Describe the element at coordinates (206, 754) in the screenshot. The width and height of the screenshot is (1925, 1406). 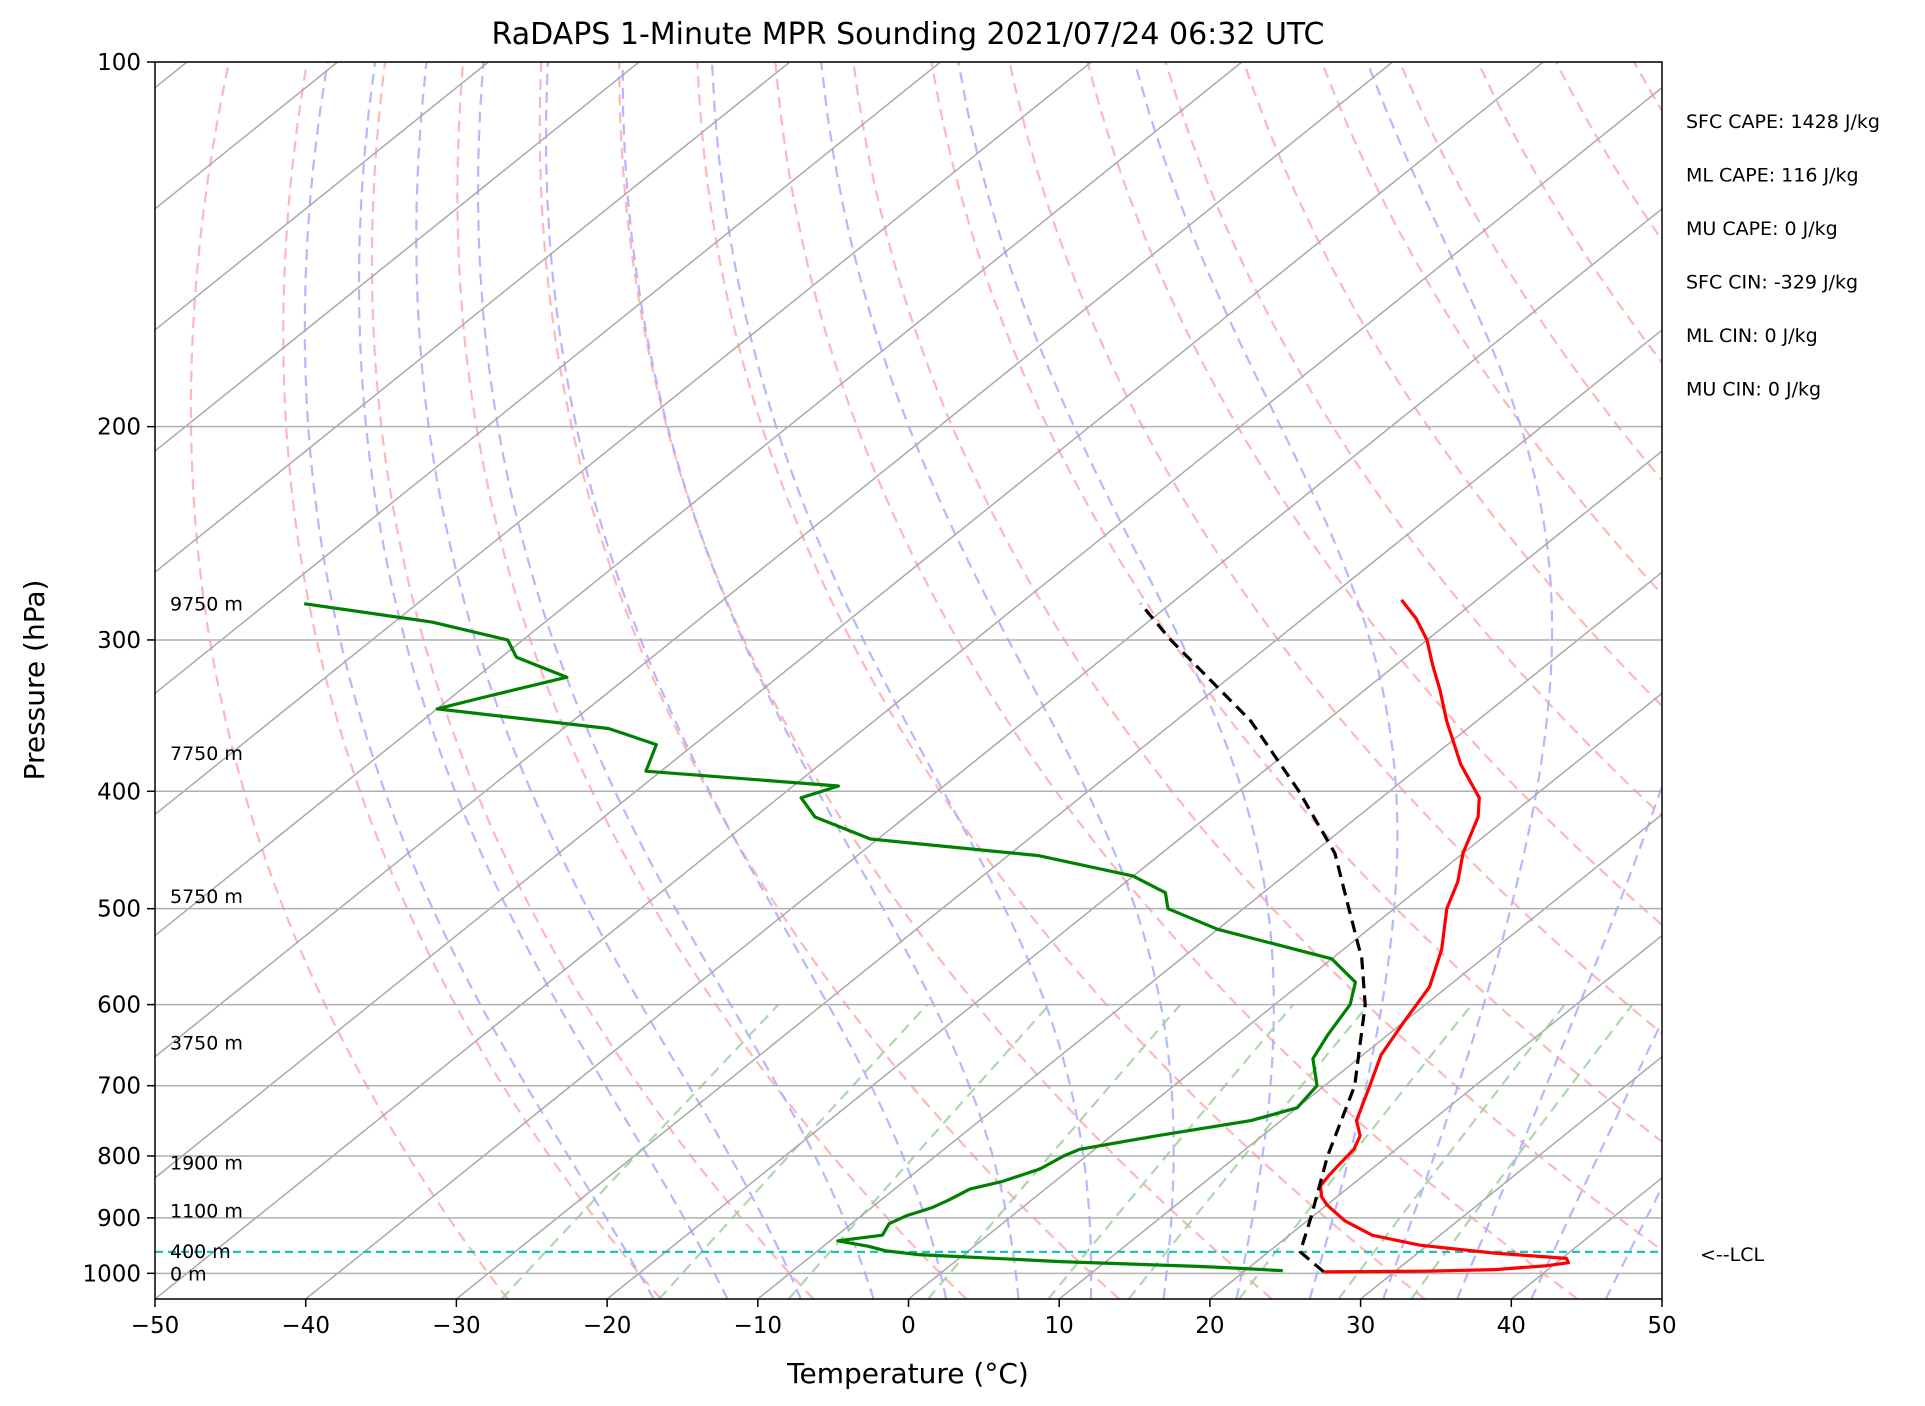
I see `height-label: 7750 m` at that location.